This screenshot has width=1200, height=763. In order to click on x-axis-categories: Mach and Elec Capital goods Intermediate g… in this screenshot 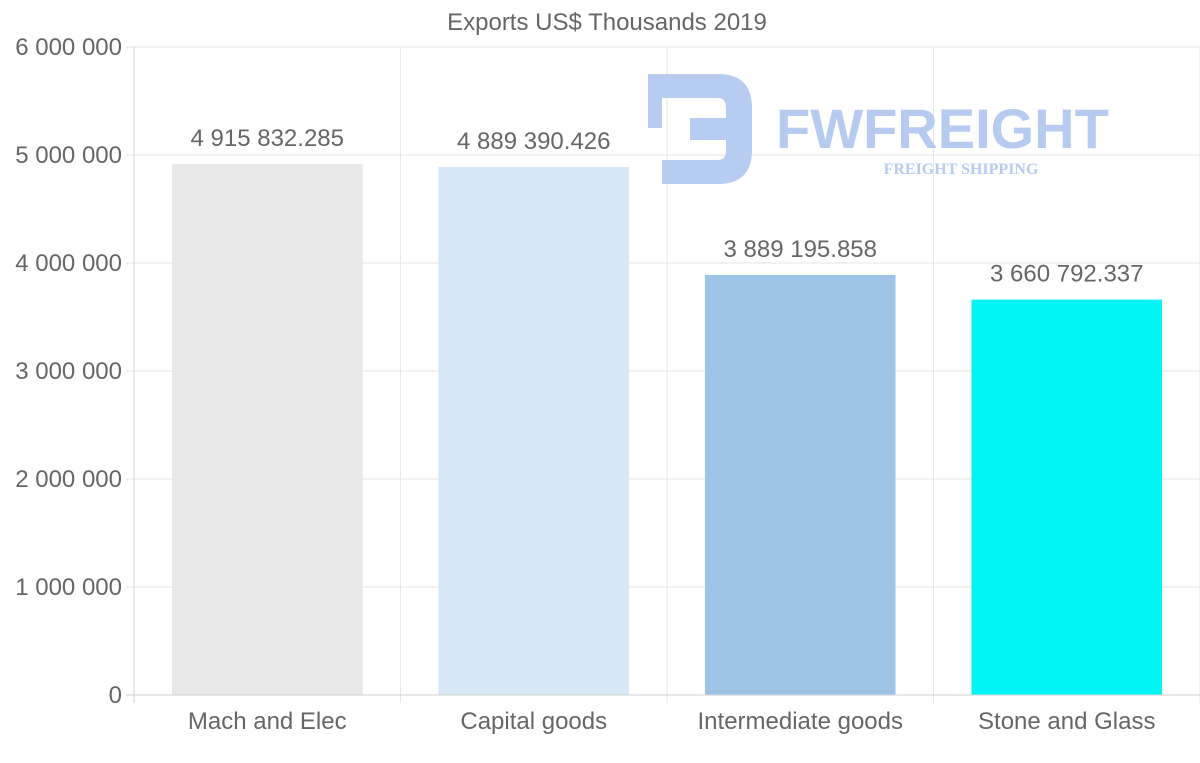, I will do `click(672, 721)`.